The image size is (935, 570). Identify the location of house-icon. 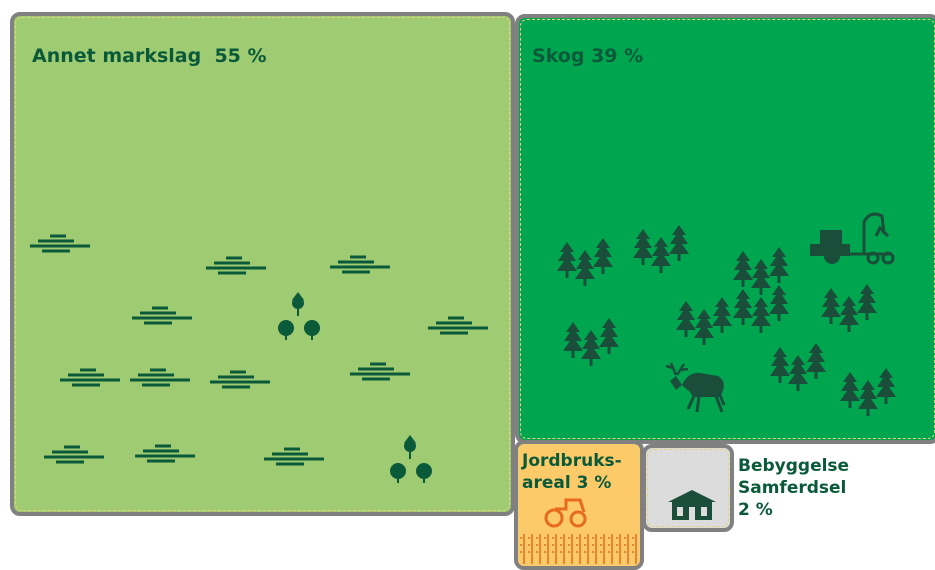
(692, 505).